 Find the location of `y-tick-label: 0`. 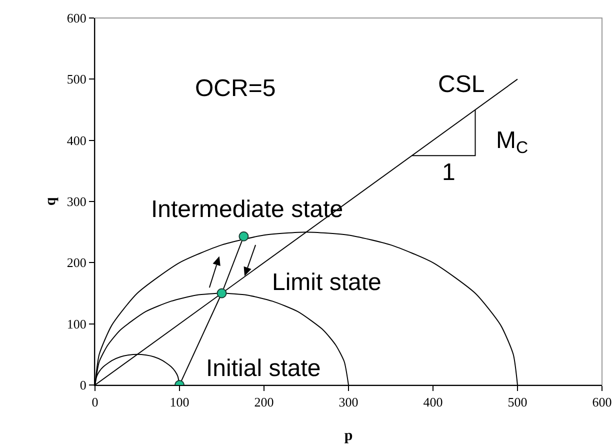

y-tick-label: 0 is located at coordinates (83, 385).